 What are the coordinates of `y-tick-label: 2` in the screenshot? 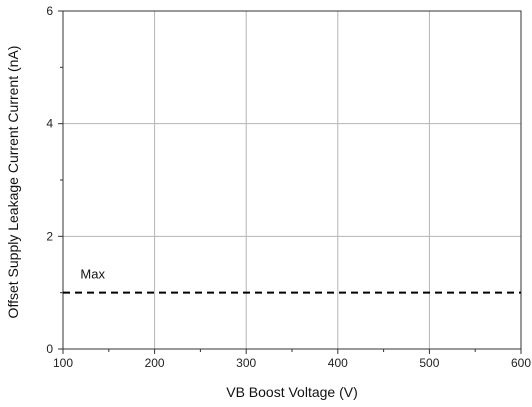 It's located at (49, 236).